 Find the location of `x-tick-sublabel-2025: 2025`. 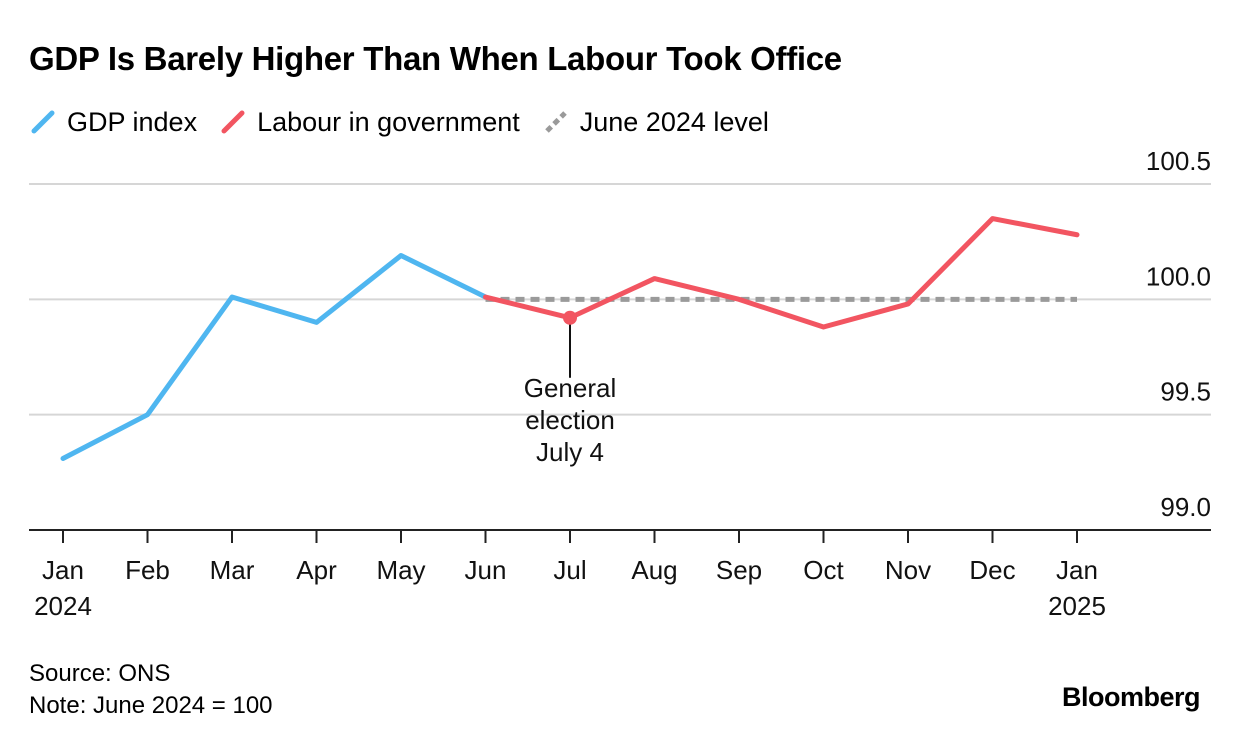

x-tick-sublabel-2025: 2025 is located at coordinates (1077, 606).